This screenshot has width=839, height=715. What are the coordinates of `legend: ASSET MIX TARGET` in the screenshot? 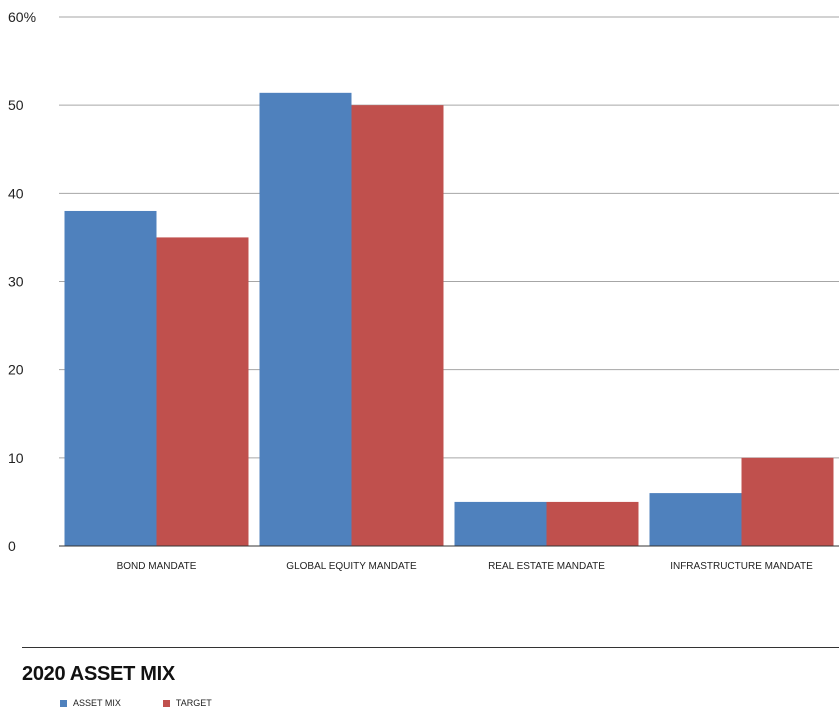 It's located at (136, 703).